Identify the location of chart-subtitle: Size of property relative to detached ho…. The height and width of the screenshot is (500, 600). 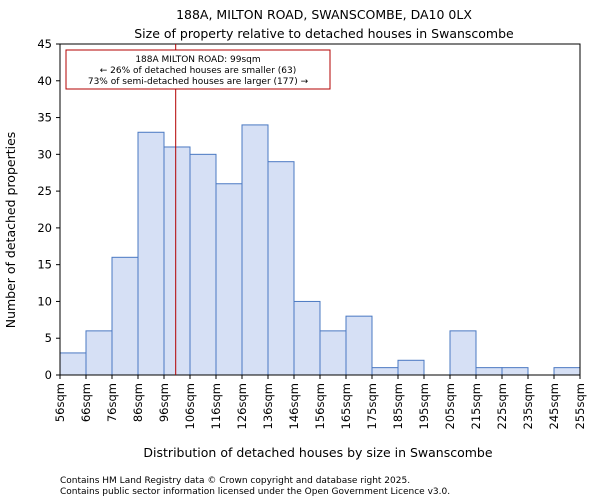
(324, 33).